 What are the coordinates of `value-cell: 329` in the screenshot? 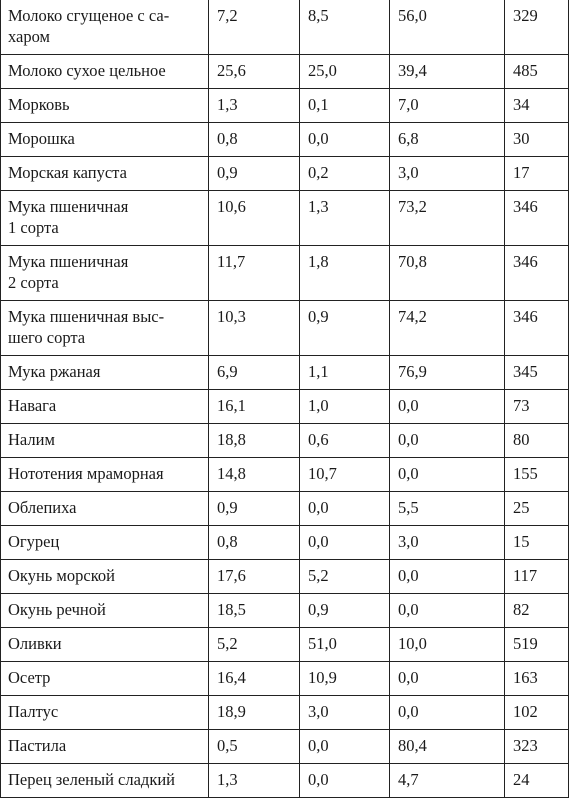 It's located at (536, 27).